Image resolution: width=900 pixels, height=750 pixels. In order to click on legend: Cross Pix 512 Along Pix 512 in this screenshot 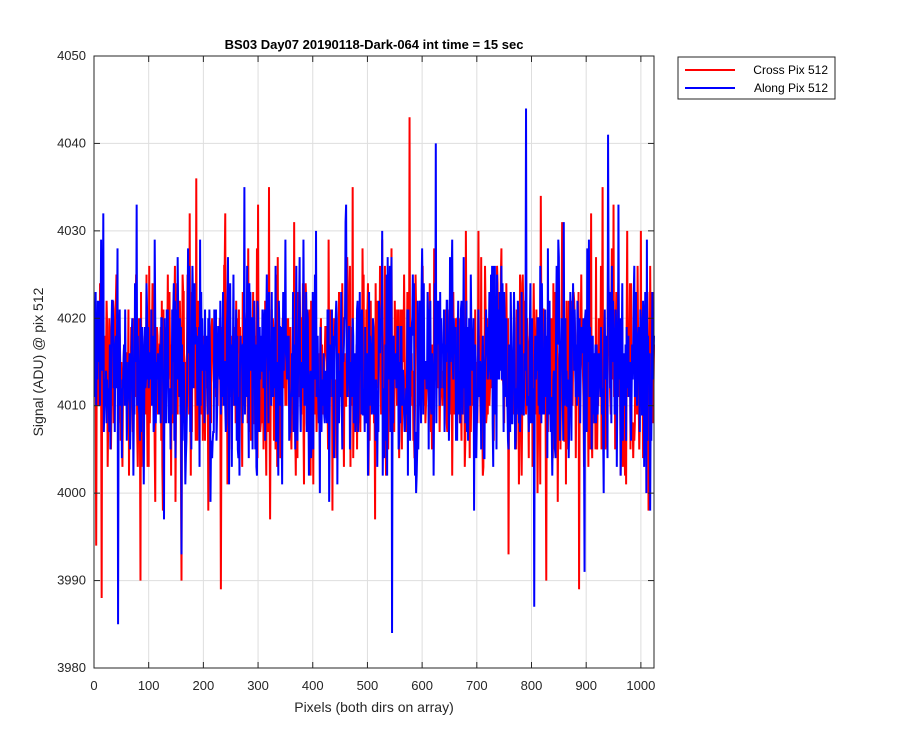, I will do `click(756, 78)`.